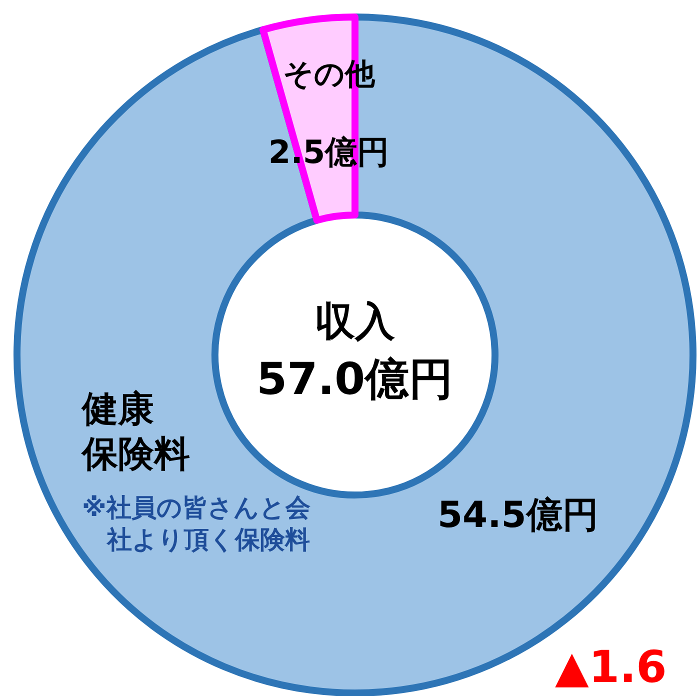  I want to click on data-label: 54.5億円, so click(518, 515).